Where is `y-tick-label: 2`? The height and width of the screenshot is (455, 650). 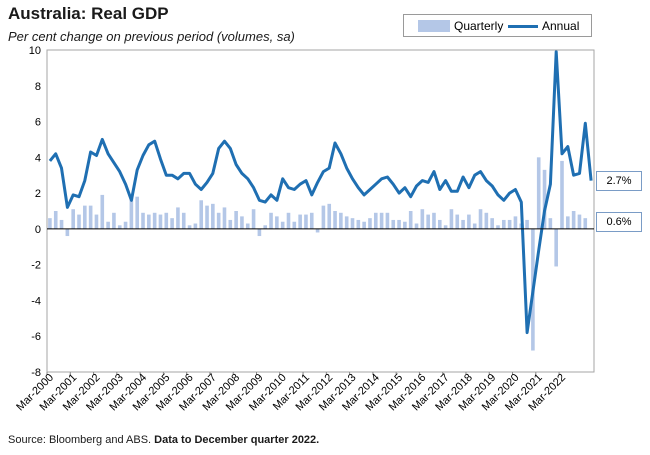 y-tick-label: 2 is located at coordinates (38, 194).